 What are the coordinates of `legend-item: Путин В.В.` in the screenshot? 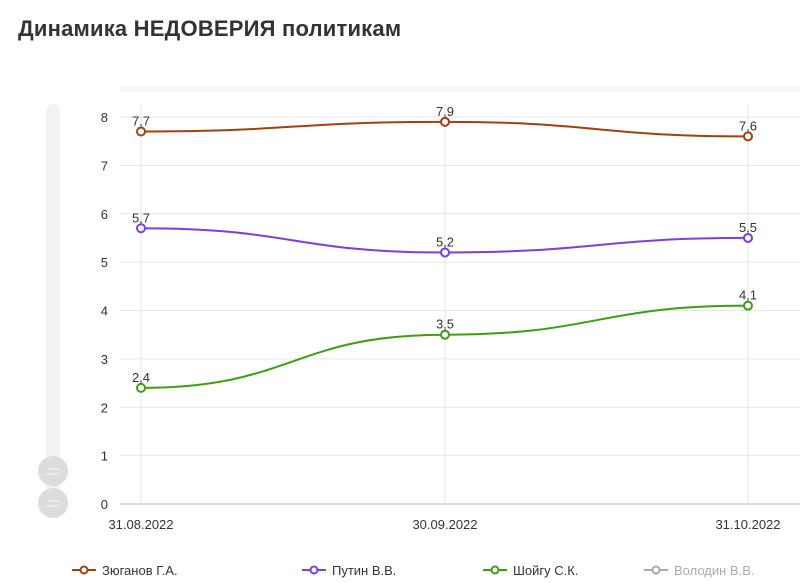 It's located at (349, 570).